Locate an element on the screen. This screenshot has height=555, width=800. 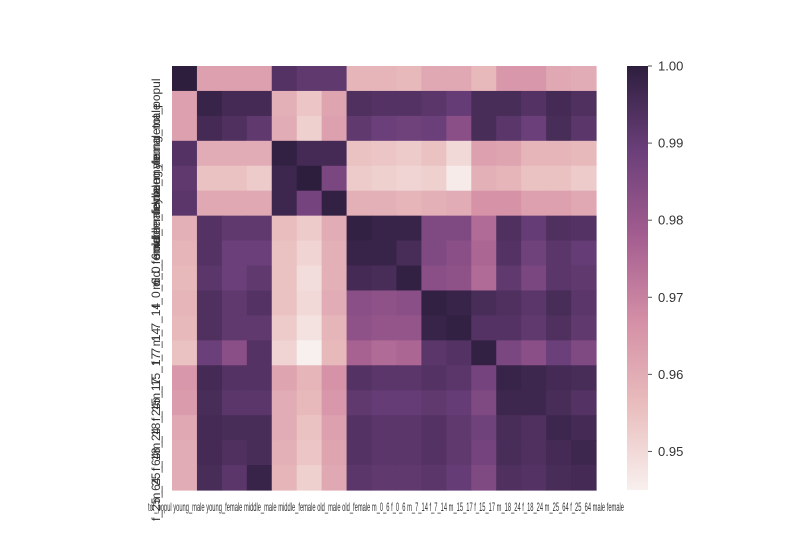
y-tick-label: young_female is located at coordinates (156, 166).